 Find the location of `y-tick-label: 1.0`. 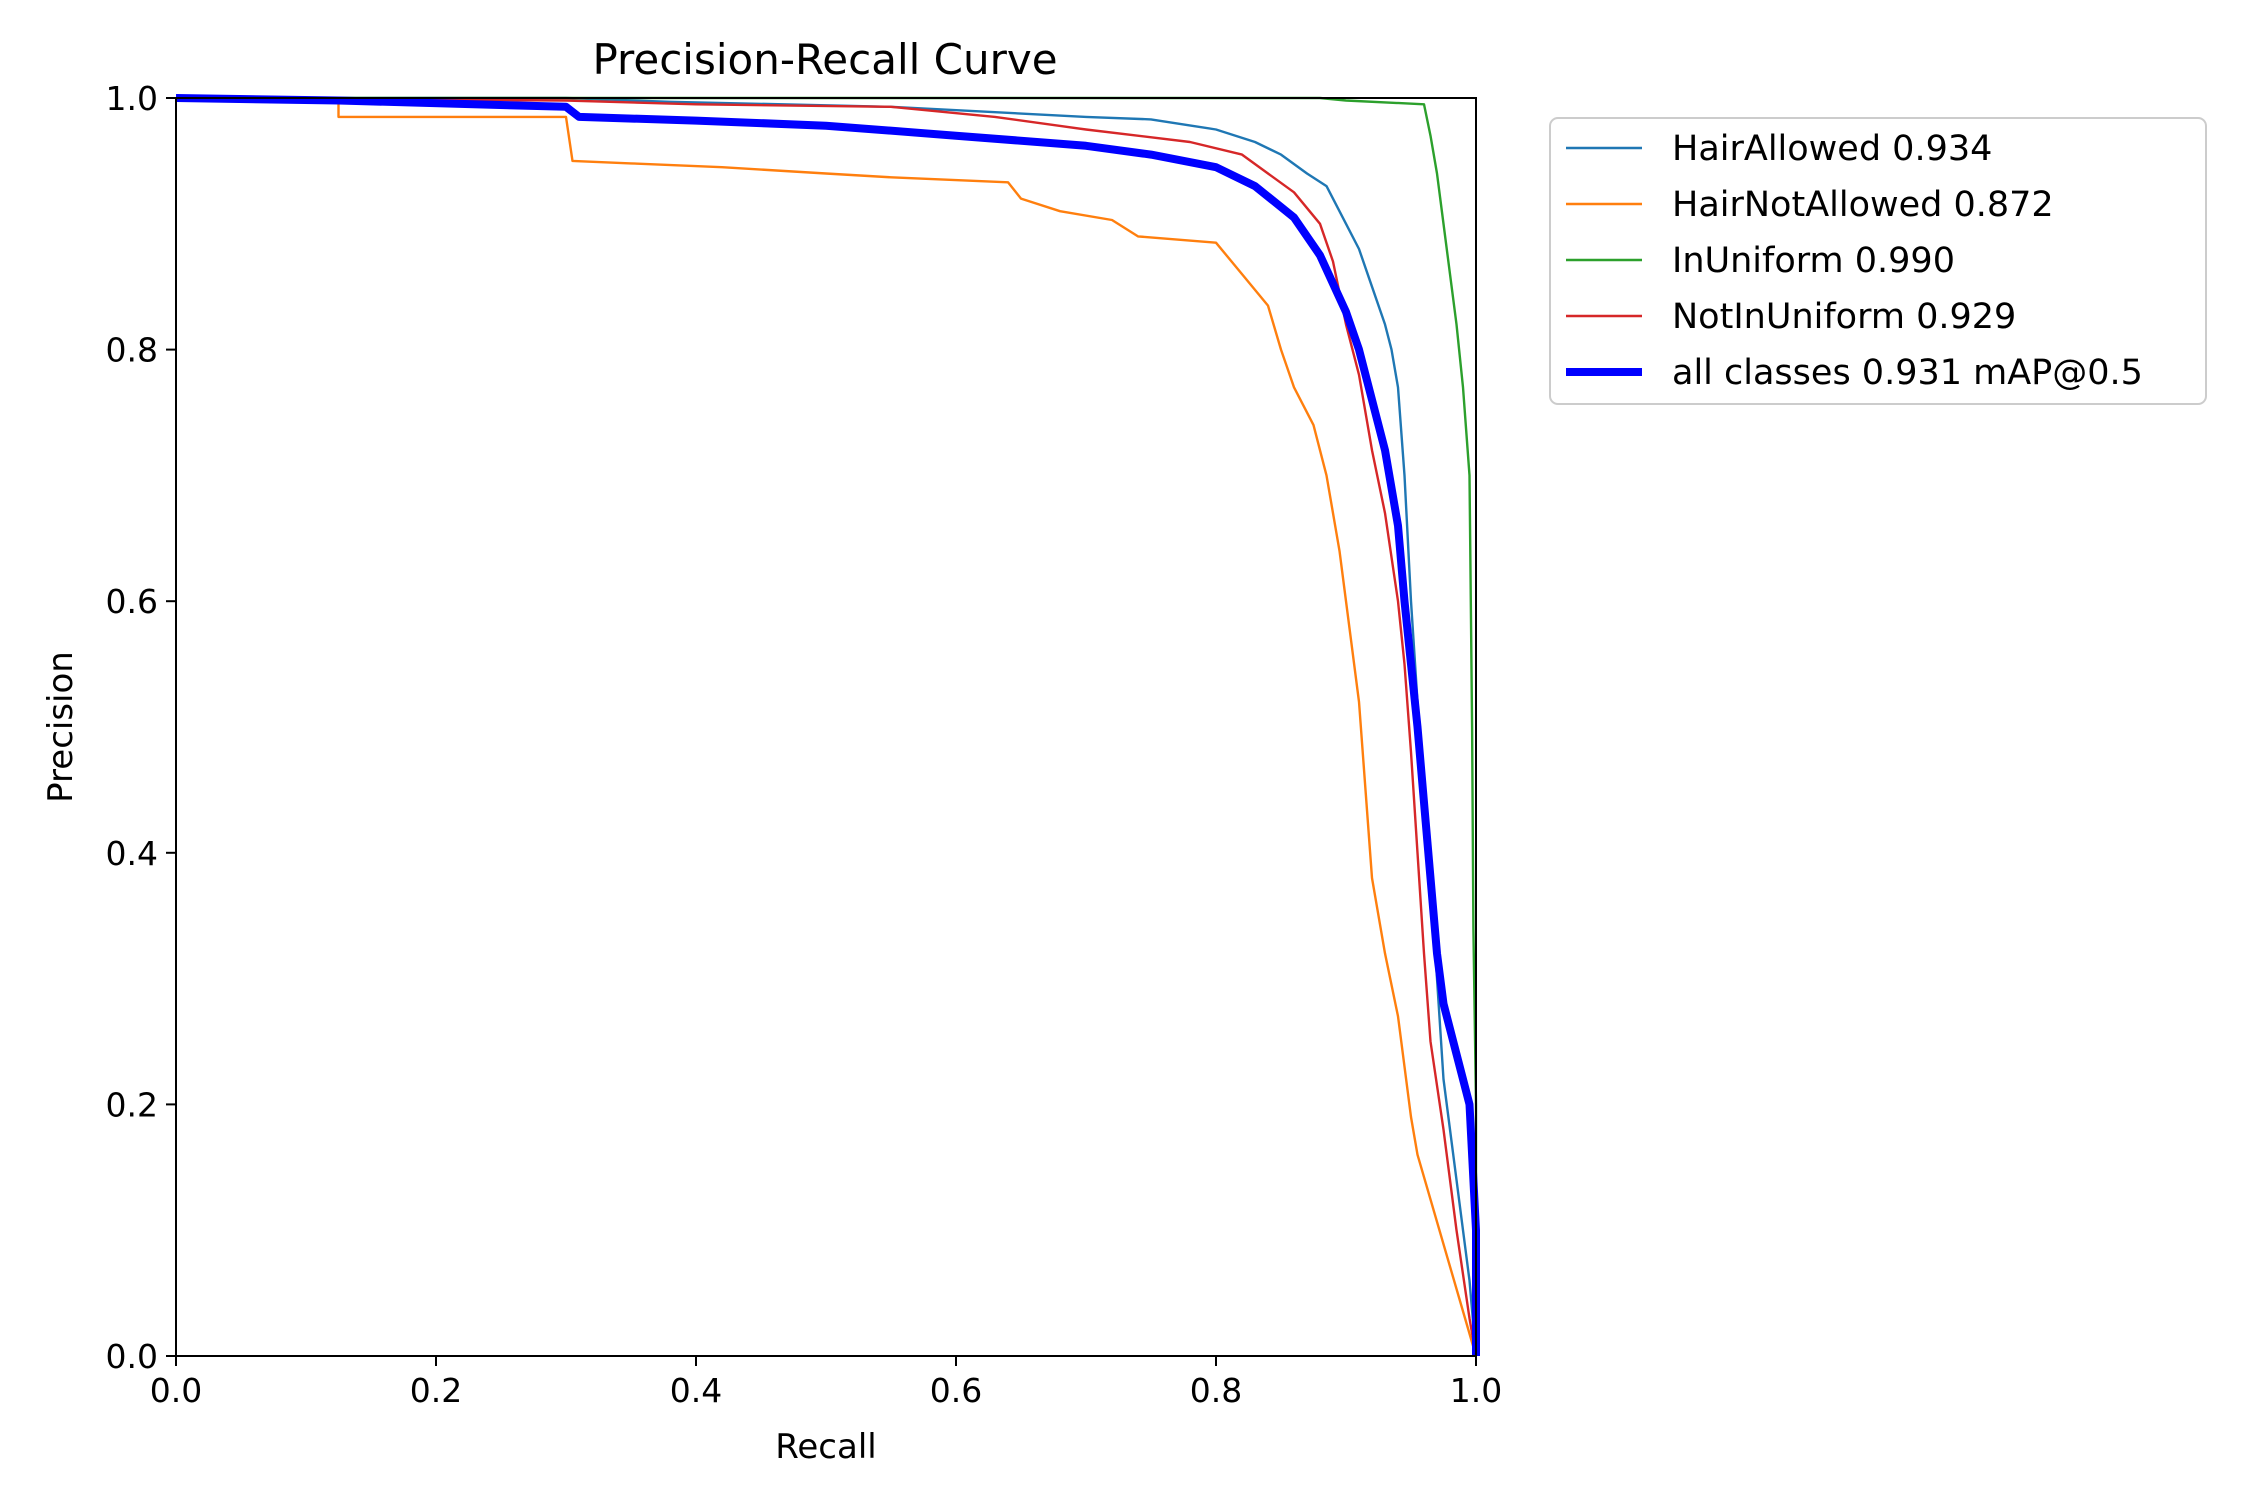

y-tick-label: 1.0 is located at coordinates (132, 98).